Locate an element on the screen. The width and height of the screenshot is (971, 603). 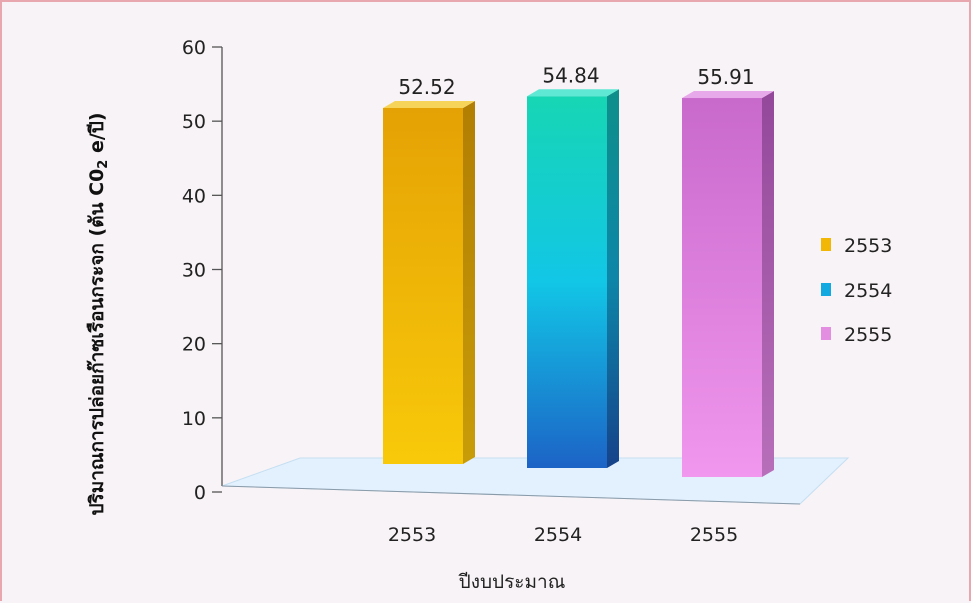
y-axis-label-subscript: 2 is located at coordinates (103, 164).